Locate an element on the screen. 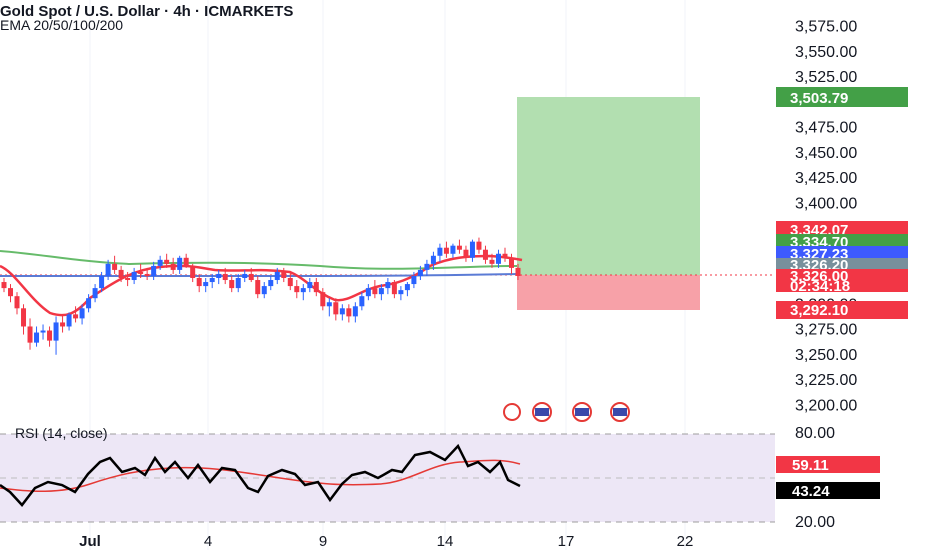  svg-text: 43.24 is located at coordinates (811, 491).